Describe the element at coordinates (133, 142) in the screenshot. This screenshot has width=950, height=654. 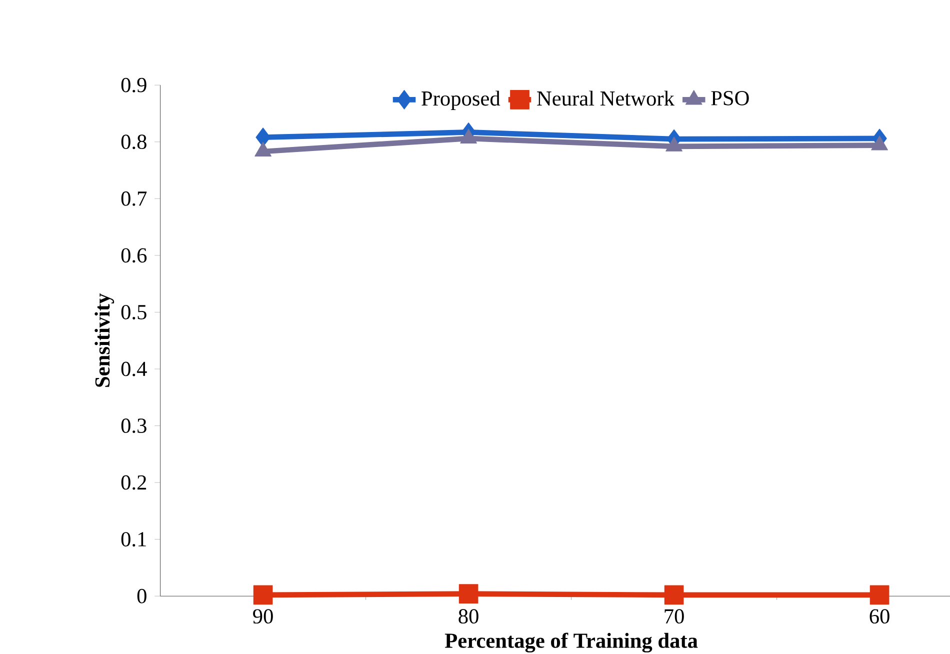
I see `y-tick-label: 0.8` at that location.